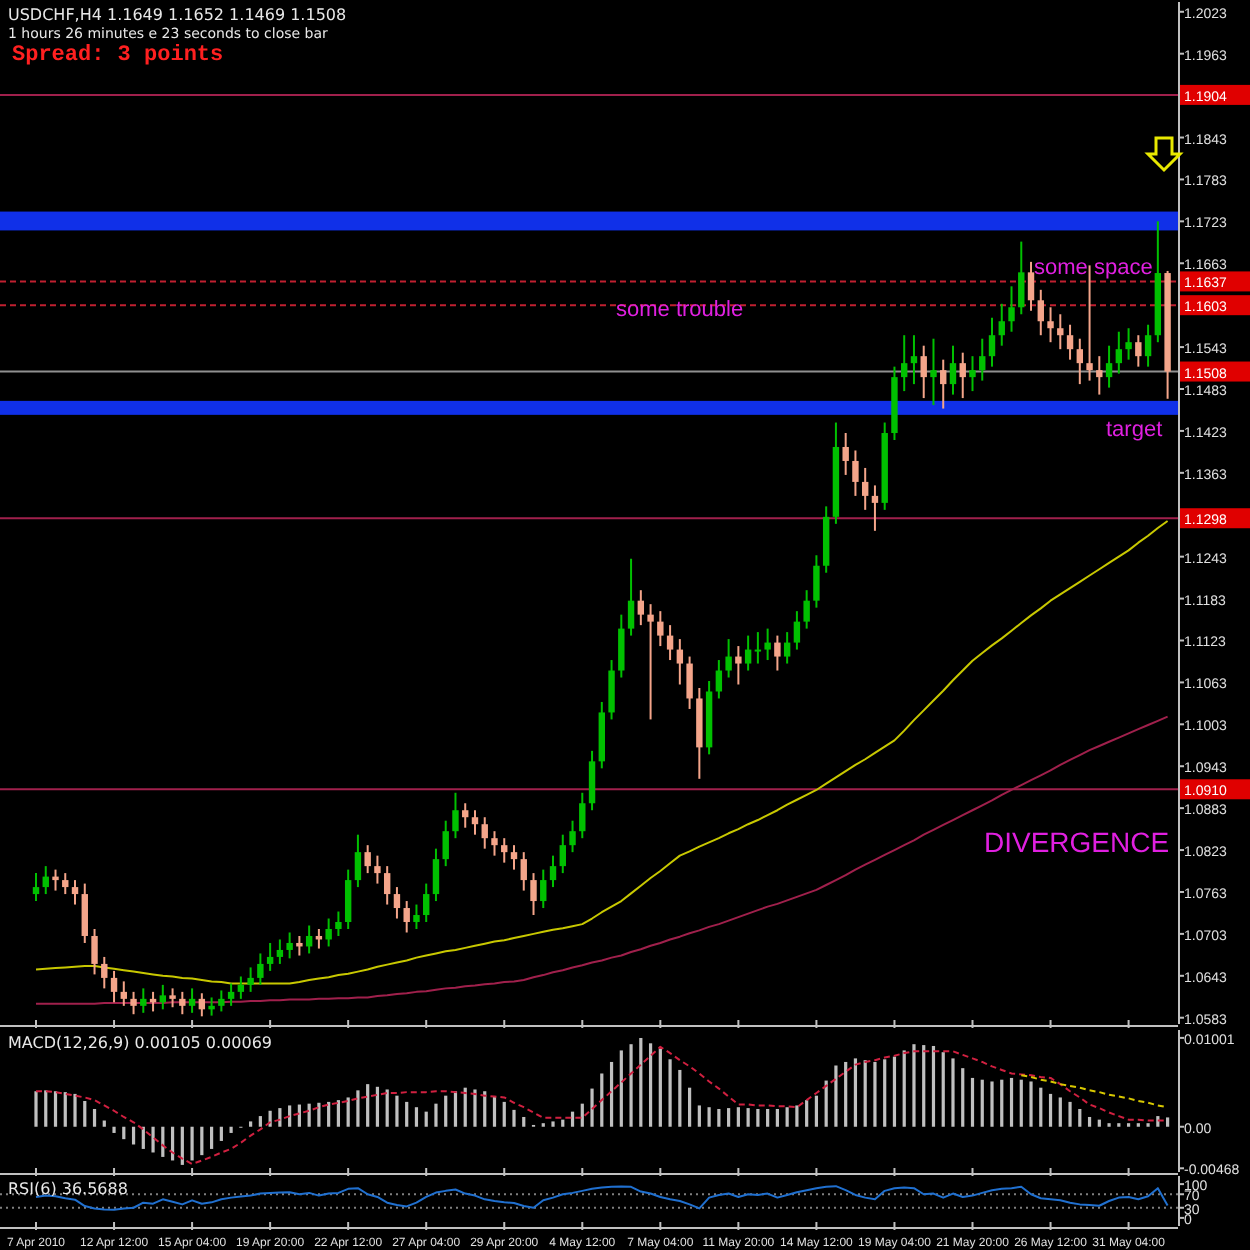 The width and height of the screenshot is (1250, 1250). What do you see at coordinates (140, 1043) in the screenshot?
I see `chart-title: MACD(12,26,9) 0.00105 0.00069` at bounding box center [140, 1043].